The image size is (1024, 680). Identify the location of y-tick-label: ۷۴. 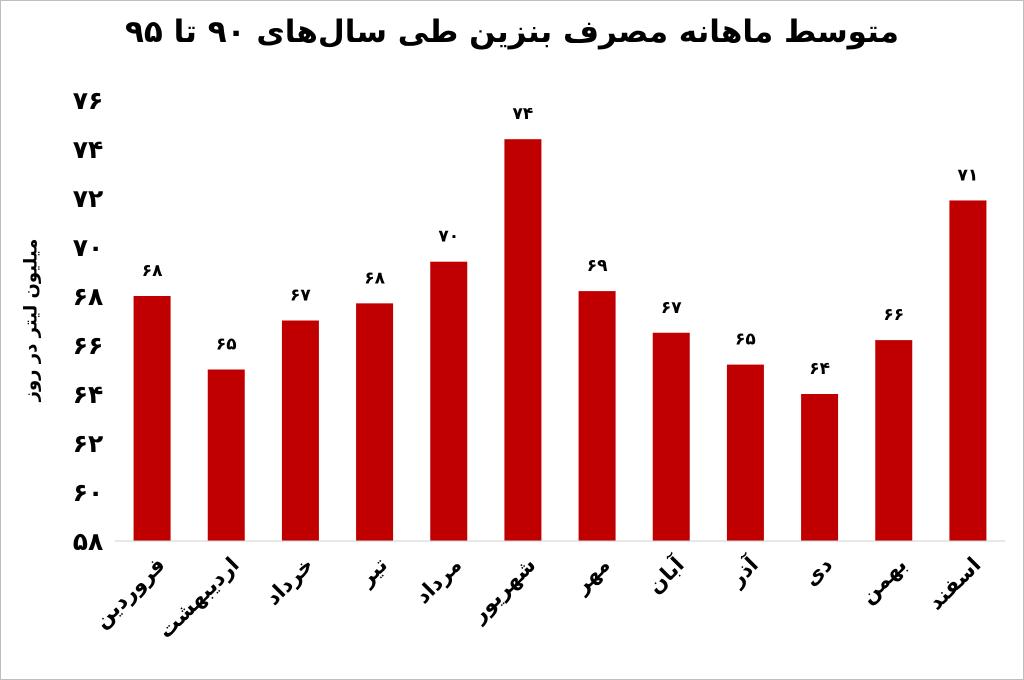
(88, 149).